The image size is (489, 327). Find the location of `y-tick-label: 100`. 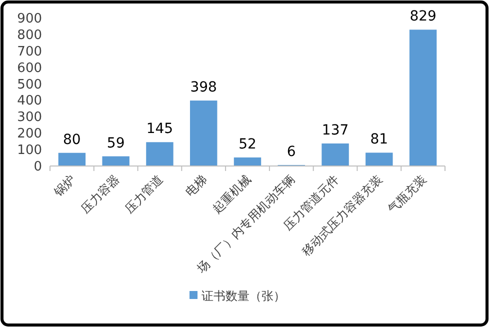

y-tick-label: 100 is located at coordinates (29, 150).